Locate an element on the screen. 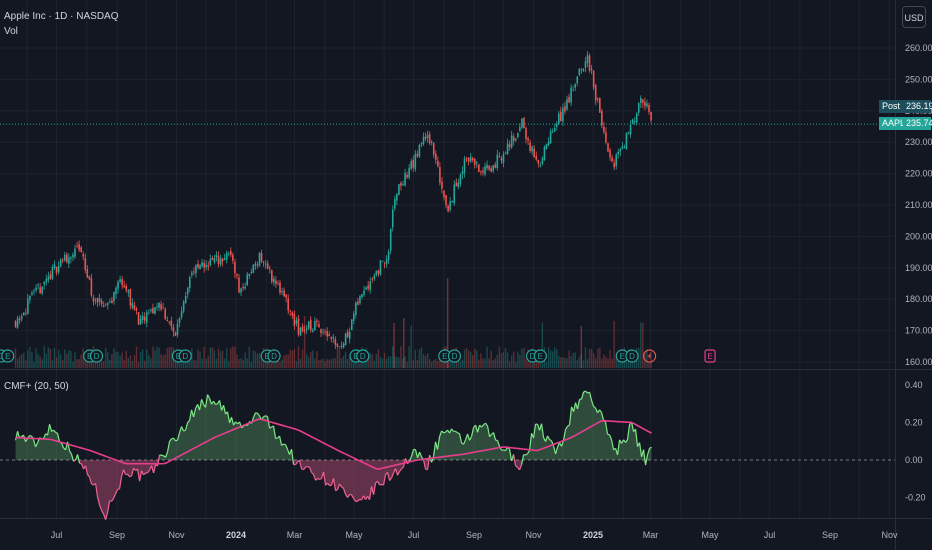 The height and width of the screenshot is (550, 932). dividend-marker is located at coordinates (454, 356).